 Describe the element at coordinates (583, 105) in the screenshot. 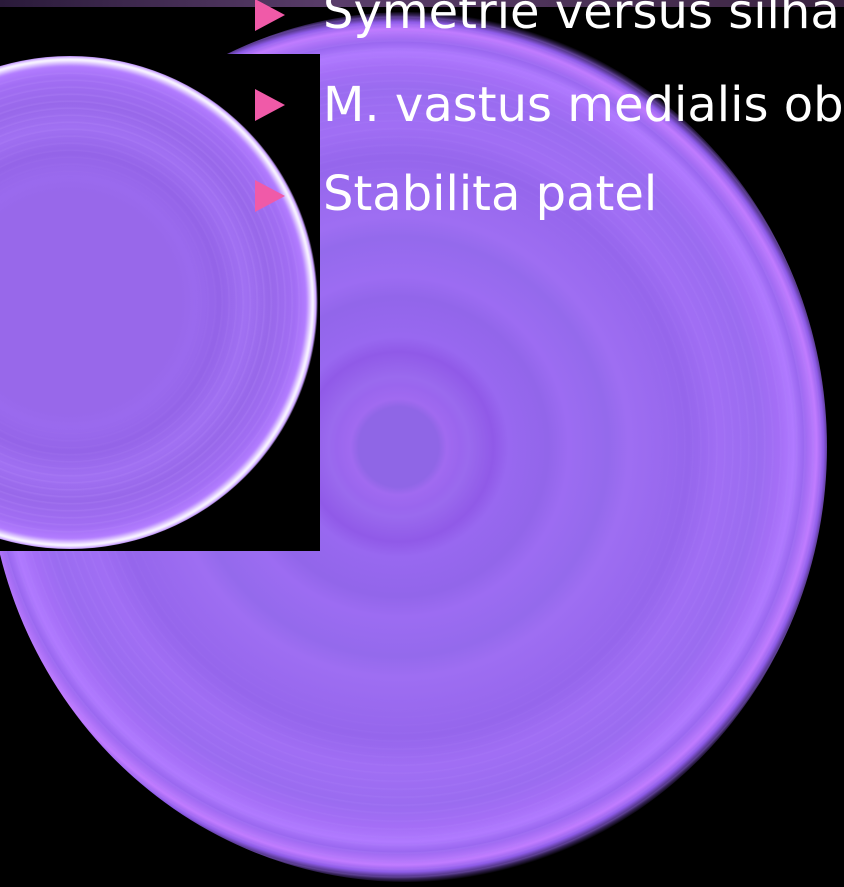

I see `bullet-text: M. vastus medialis ob` at that location.